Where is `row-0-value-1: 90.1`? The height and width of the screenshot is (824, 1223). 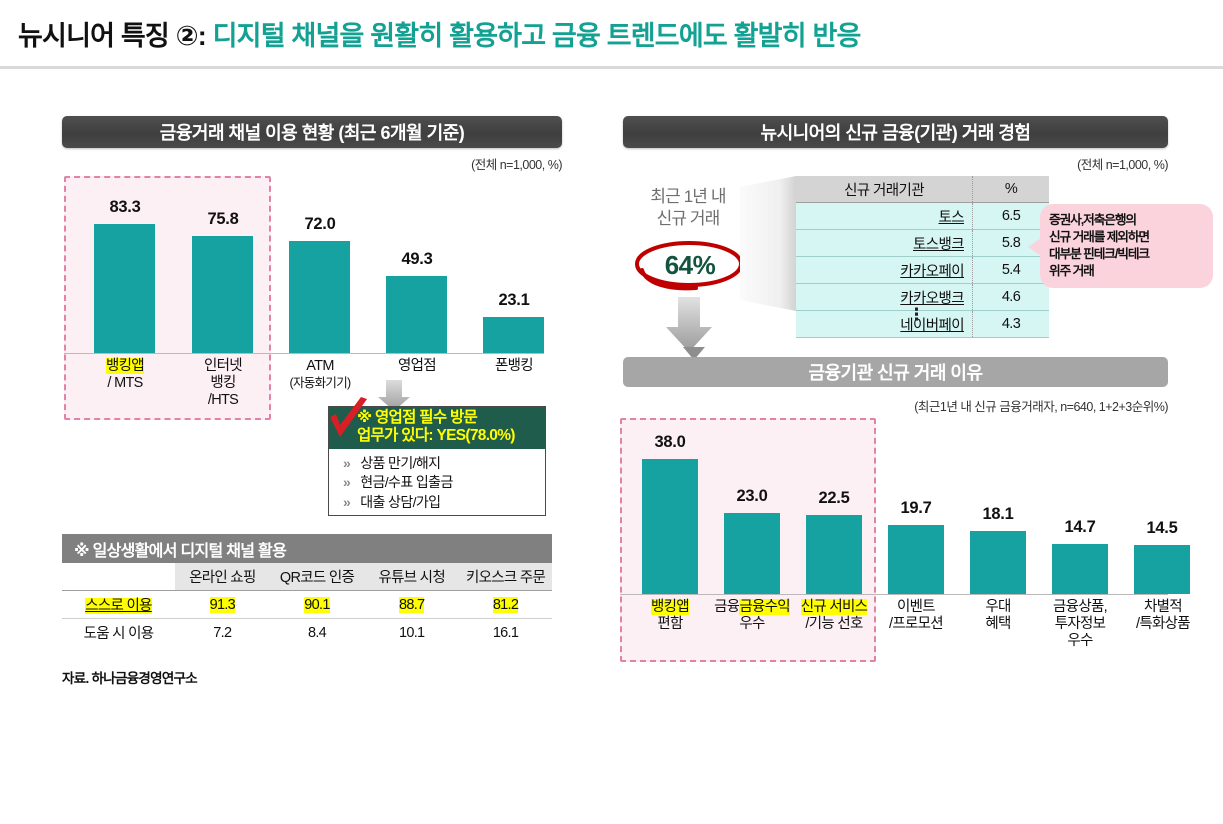 row-0-value-1: 90.1 is located at coordinates (317, 604).